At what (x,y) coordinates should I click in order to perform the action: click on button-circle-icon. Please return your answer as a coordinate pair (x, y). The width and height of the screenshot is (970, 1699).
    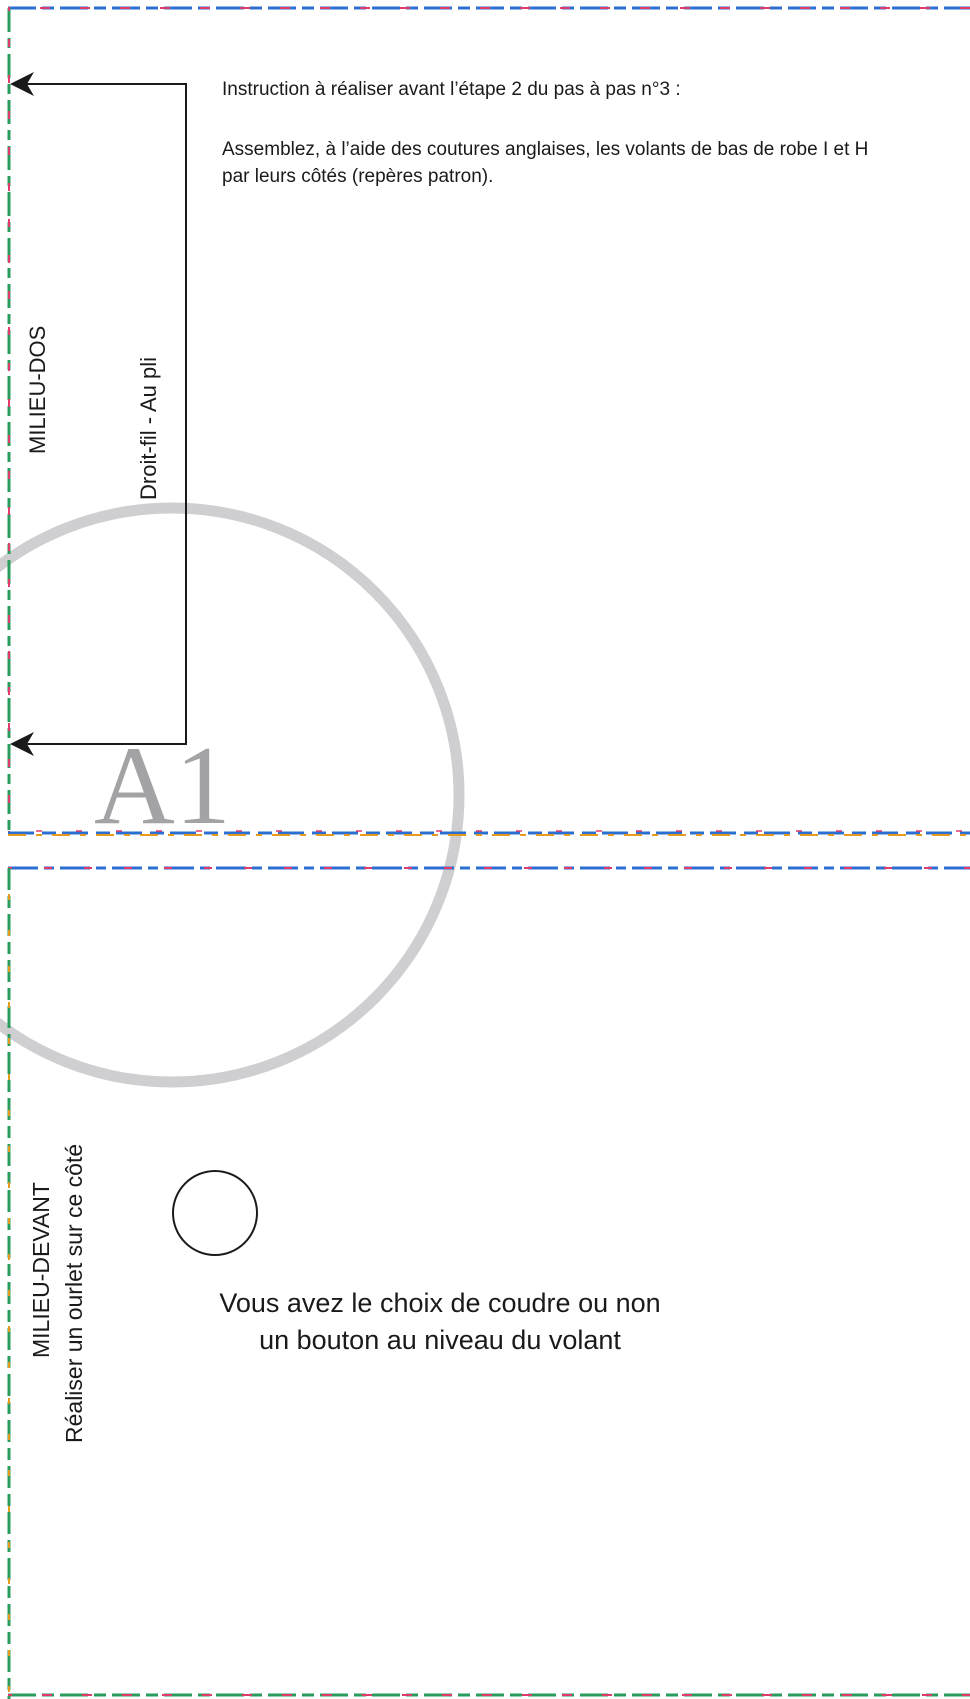
    Looking at the image, I should click on (215, 1213).